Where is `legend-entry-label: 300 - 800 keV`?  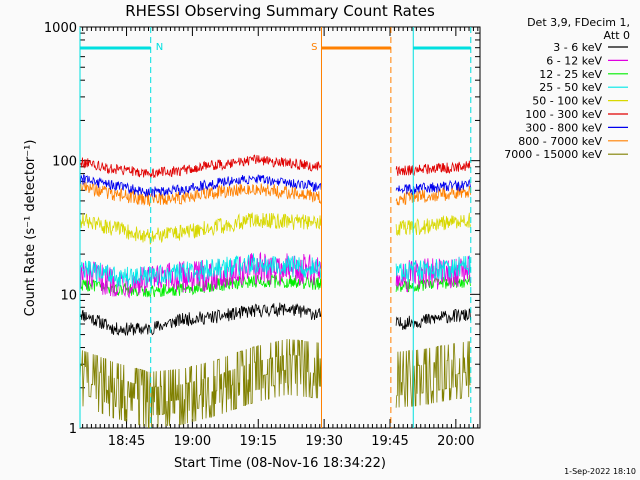
legend-entry-label: 300 - 800 keV is located at coordinates (563, 127).